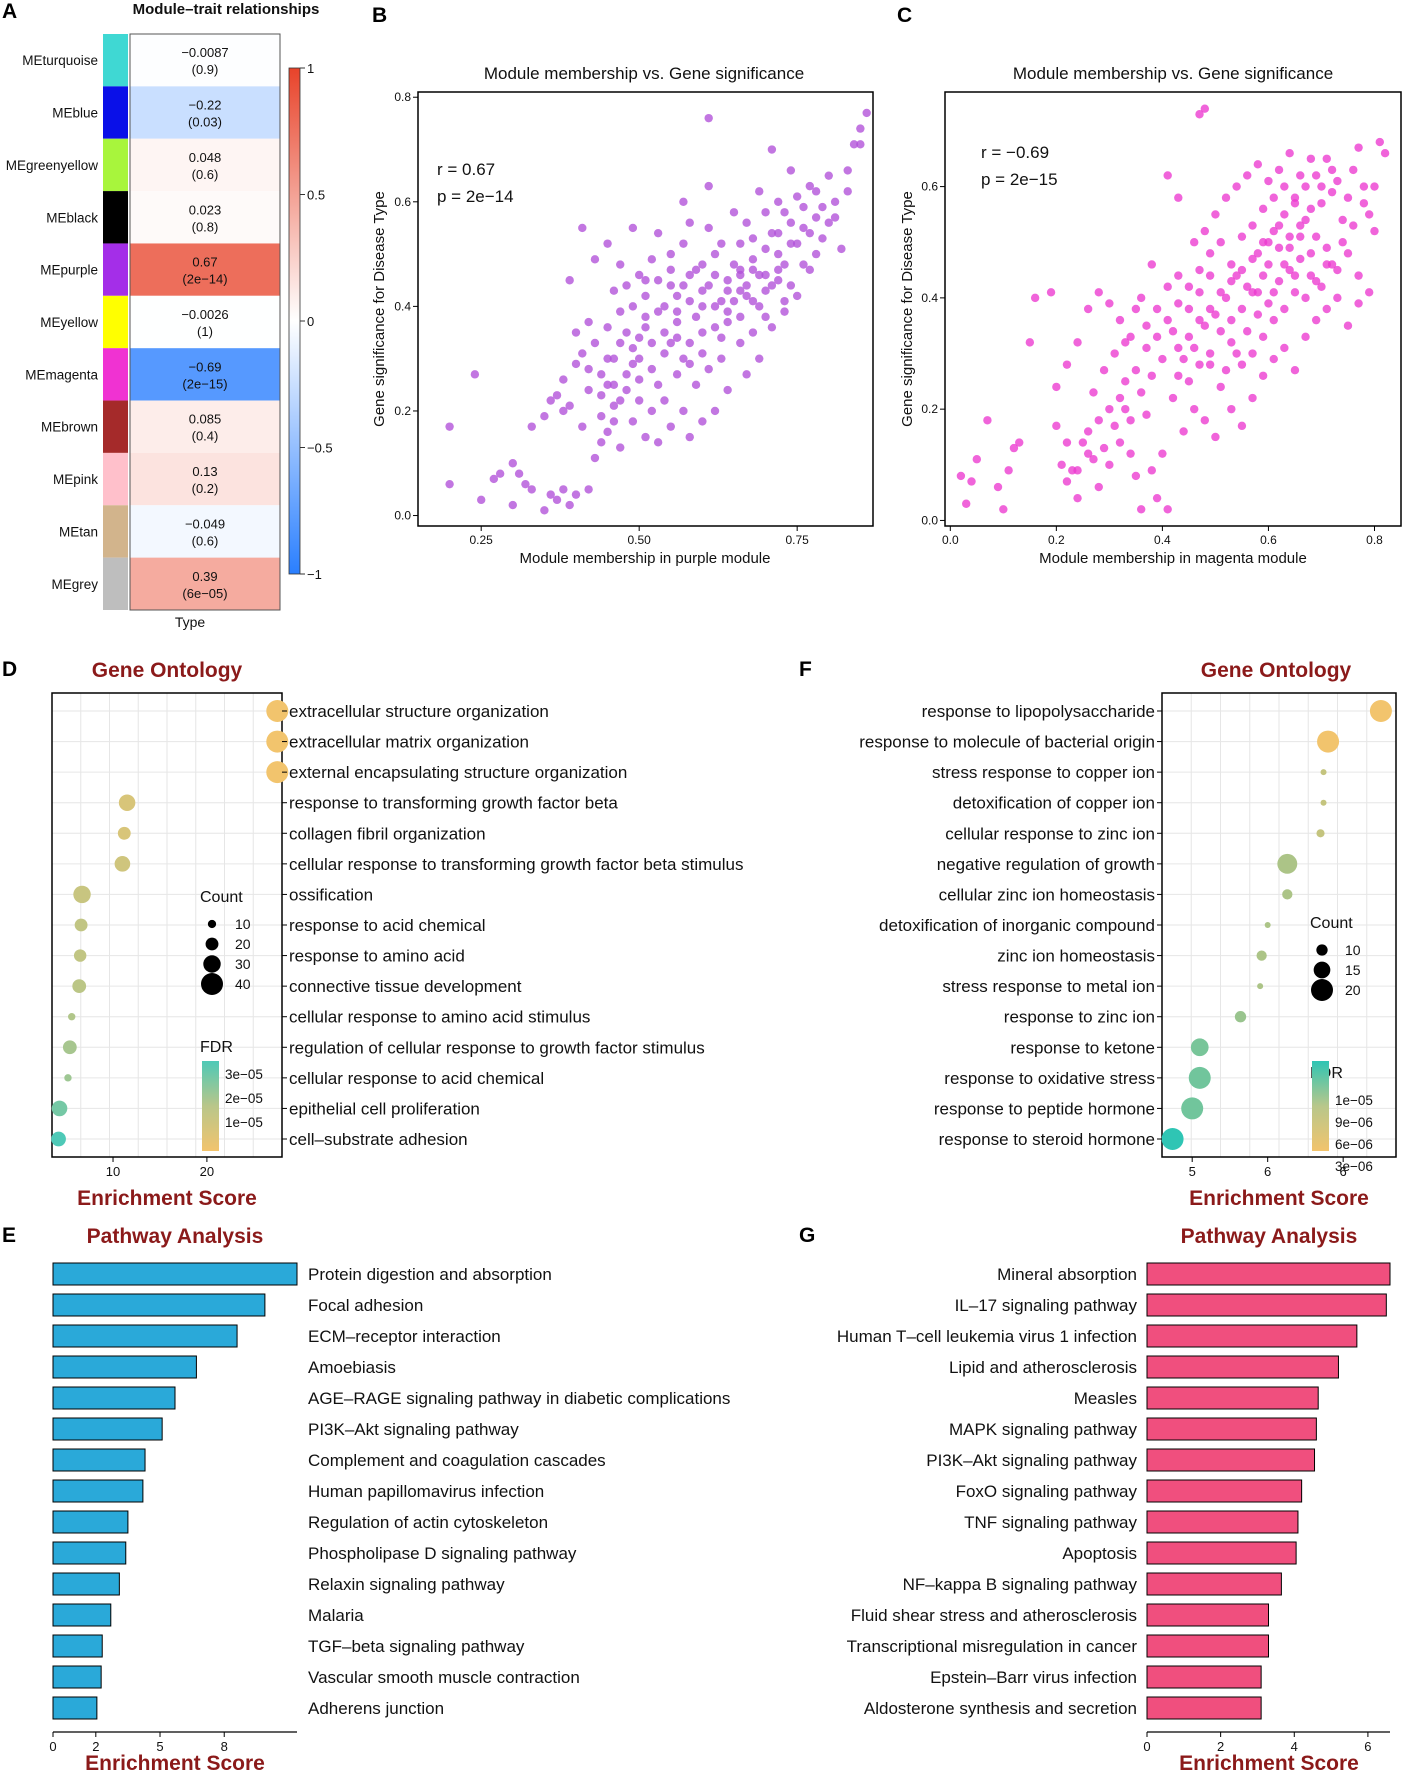  Describe the element at coordinates (69, 322) in the screenshot. I see `module-label: MEyellow` at that location.